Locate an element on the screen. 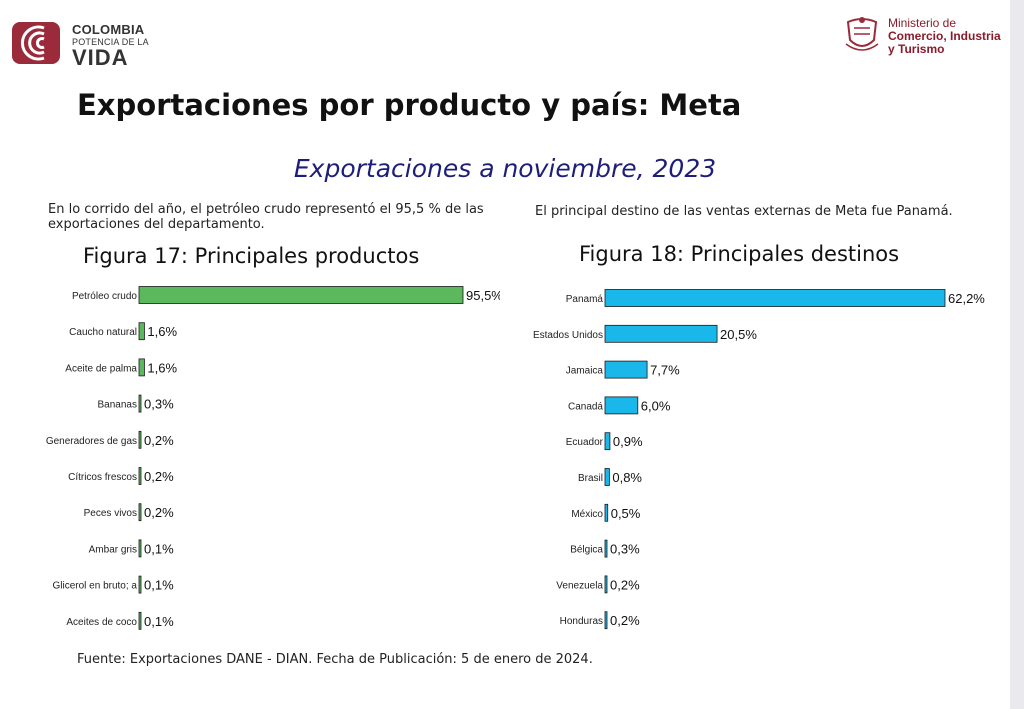 This screenshot has height=709, width=1024. brand-name-line2: POTENCIA DE LA is located at coordinates (110, 42).